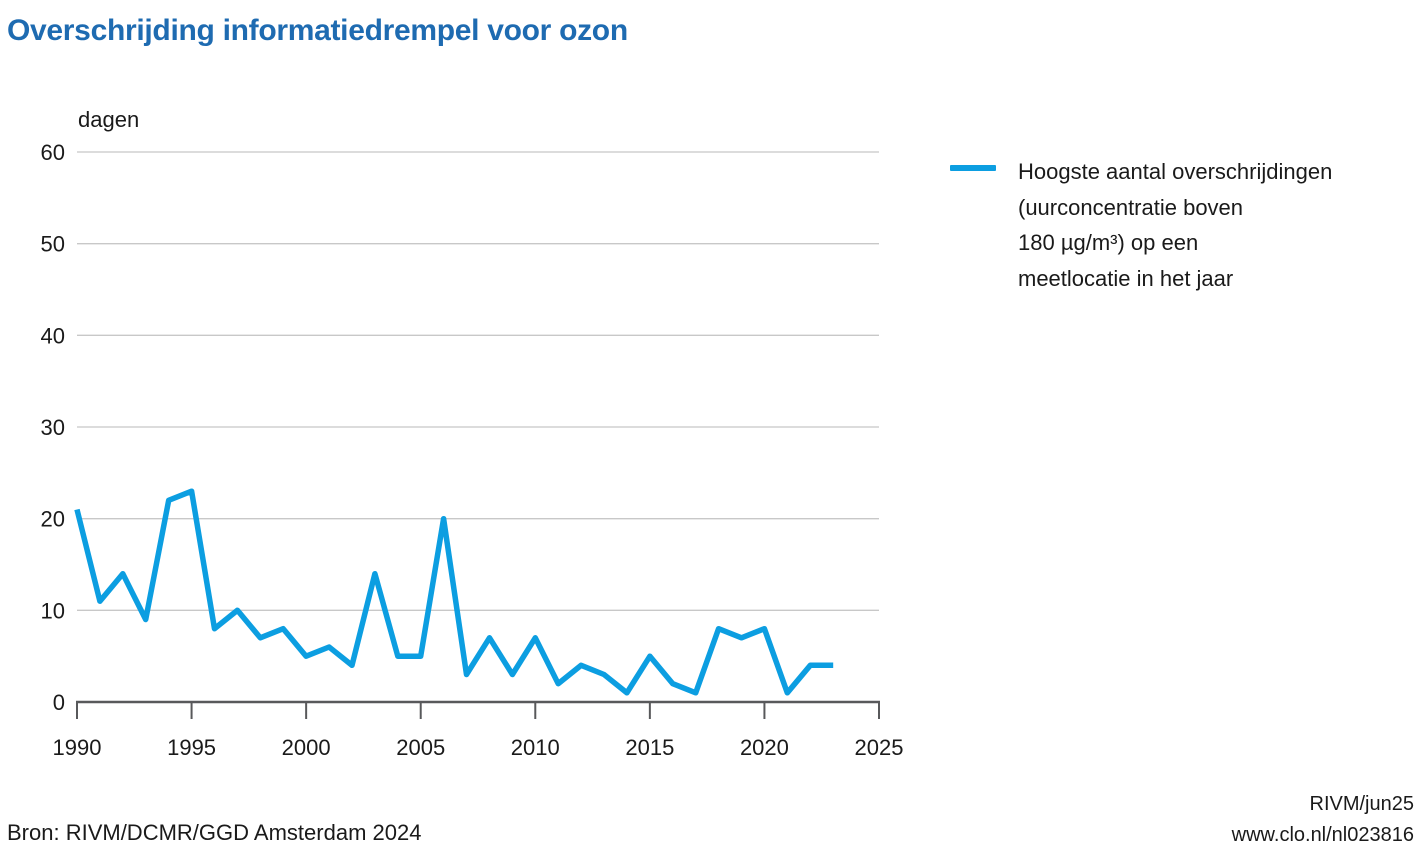 The width and height of the screenshot is (1421, 854). What do you see at coordinates (764, 747) in the screenshot?
I see `x-tick-label: 2020` at bounding box center [764, 747].